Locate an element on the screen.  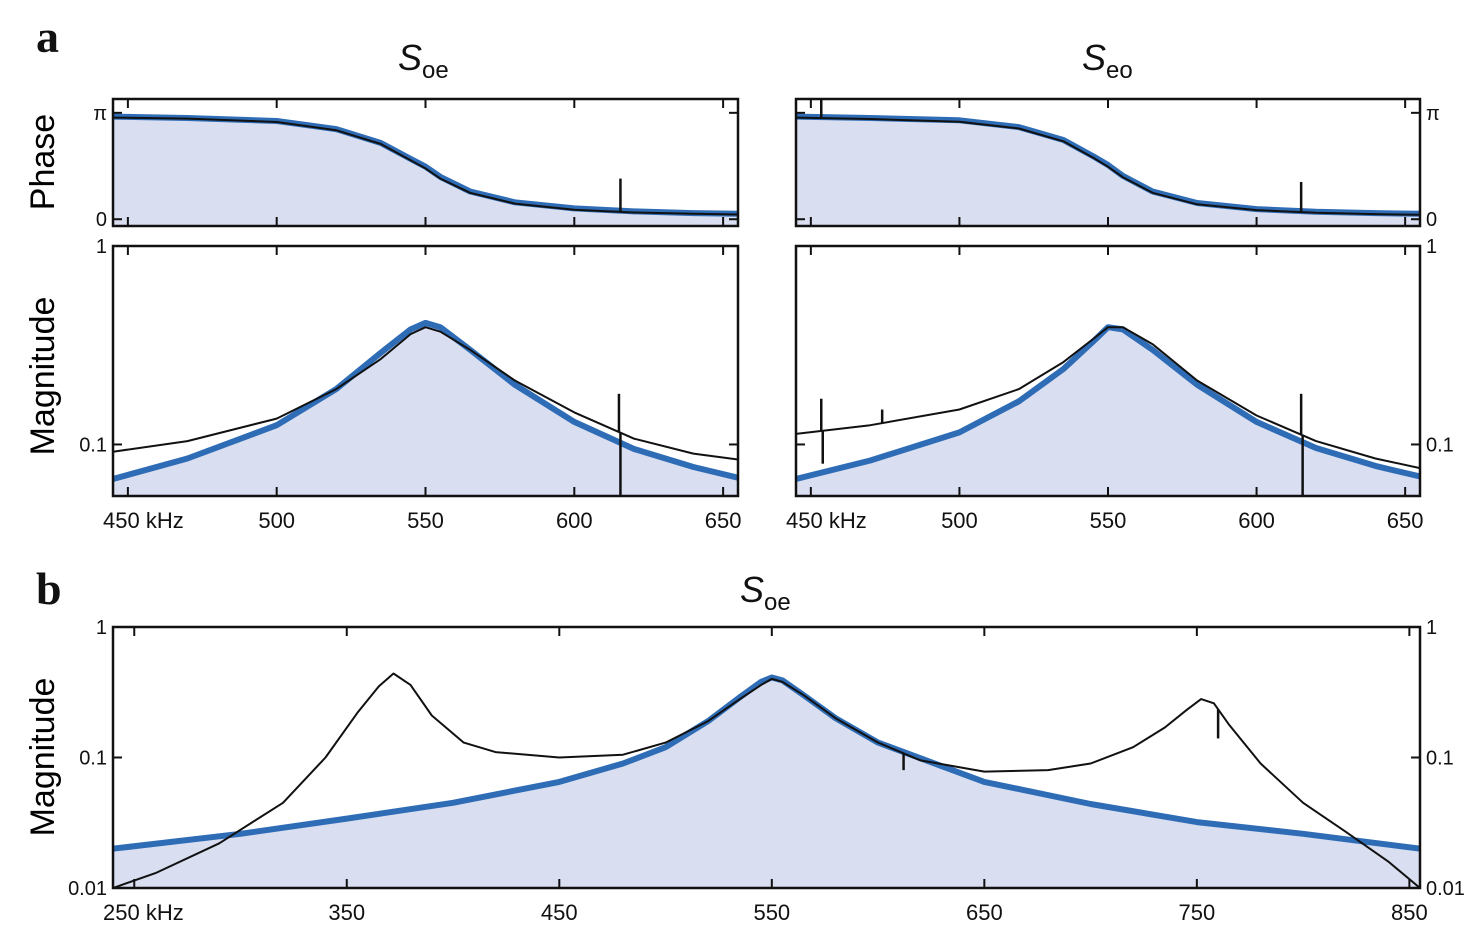
a-left-phase-data-line is located at coordinates (425, 166).